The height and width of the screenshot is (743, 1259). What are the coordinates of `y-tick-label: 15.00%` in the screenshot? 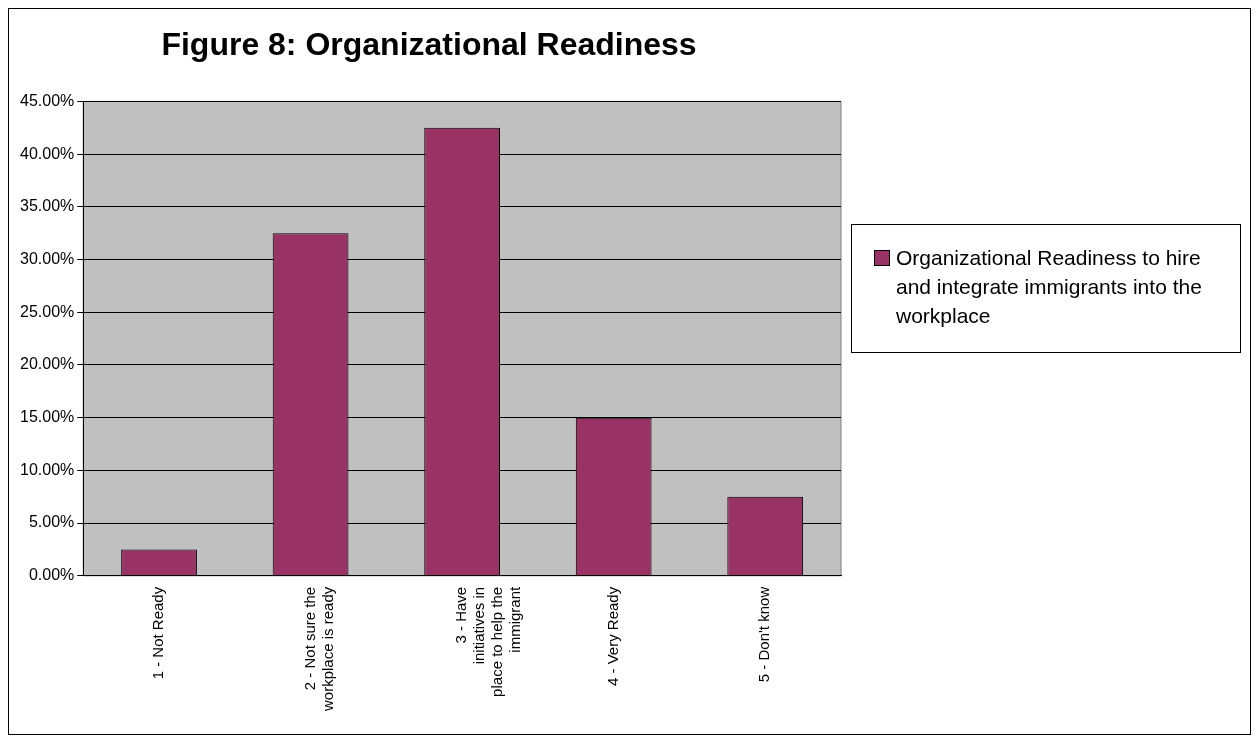 It's located at (47, 417).